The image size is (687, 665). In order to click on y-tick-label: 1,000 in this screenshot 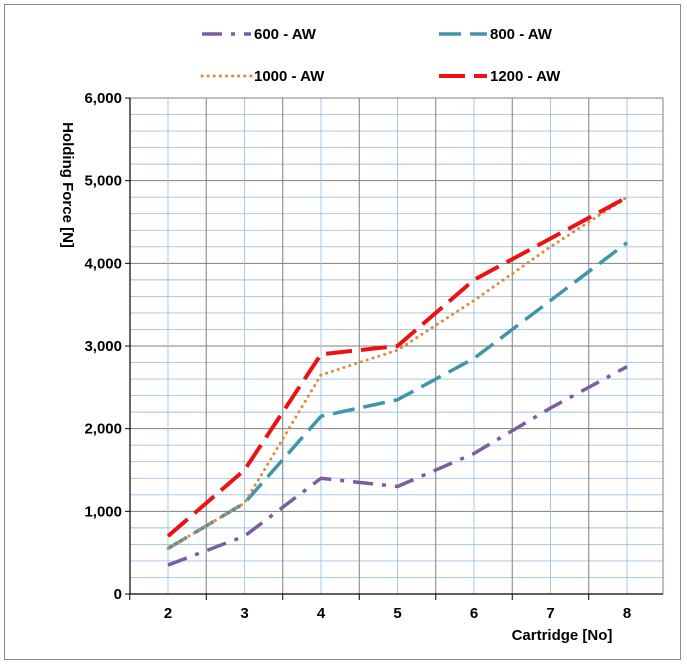, I will do `click(103, 511)`.